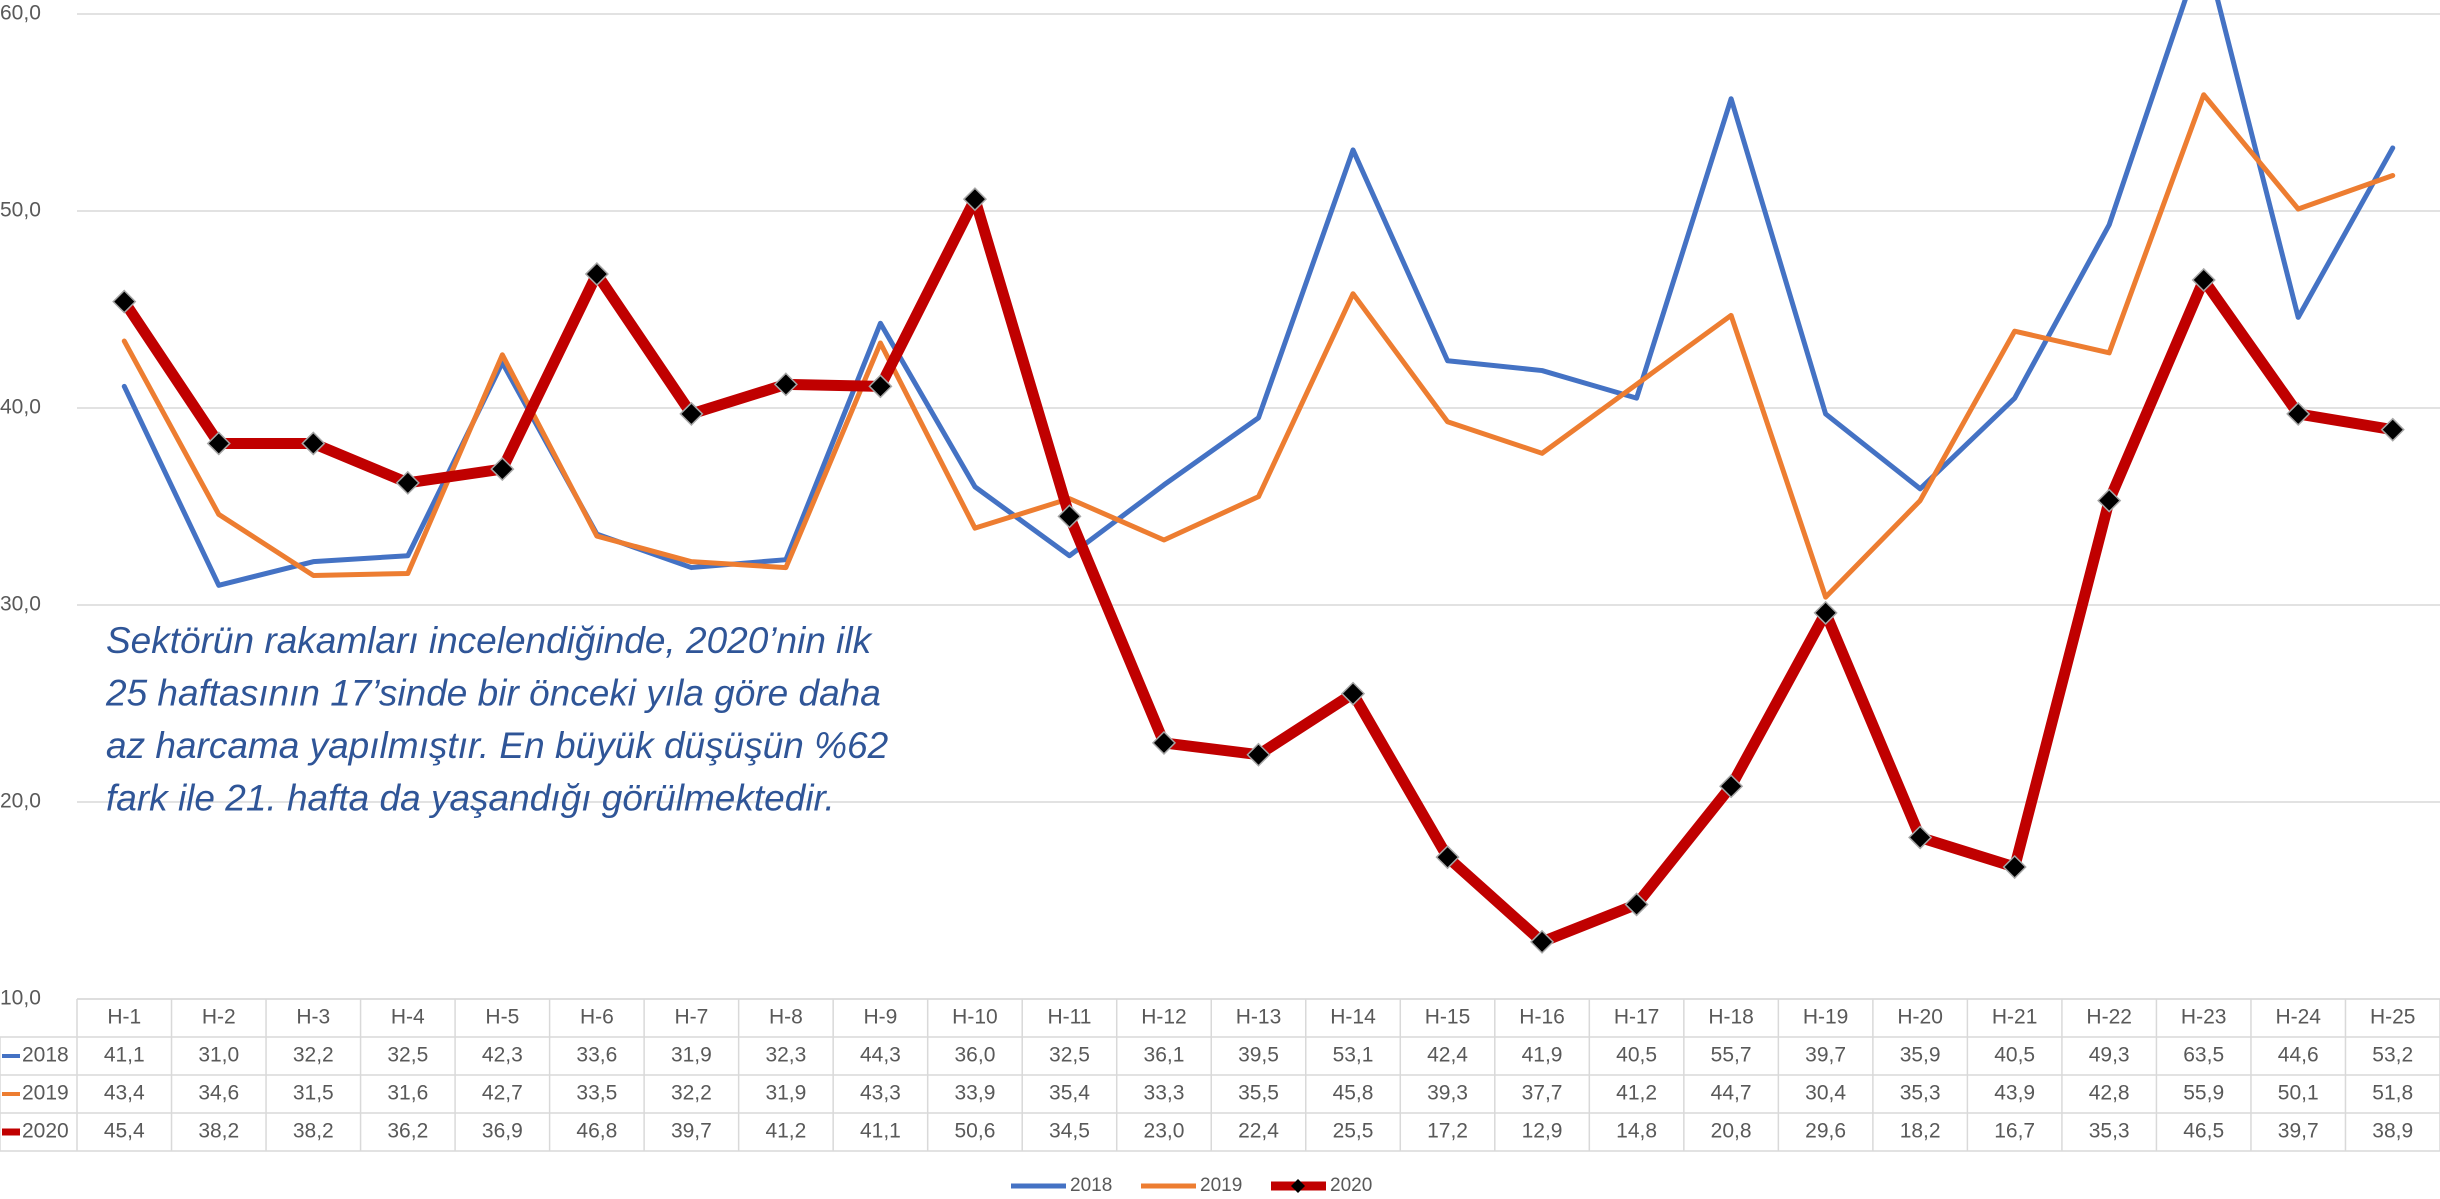  What do you see at coordinates (1164, 1017) in the screenshot?
I see `x-tick-label: H-12` at bounding box center [1164, 1017].